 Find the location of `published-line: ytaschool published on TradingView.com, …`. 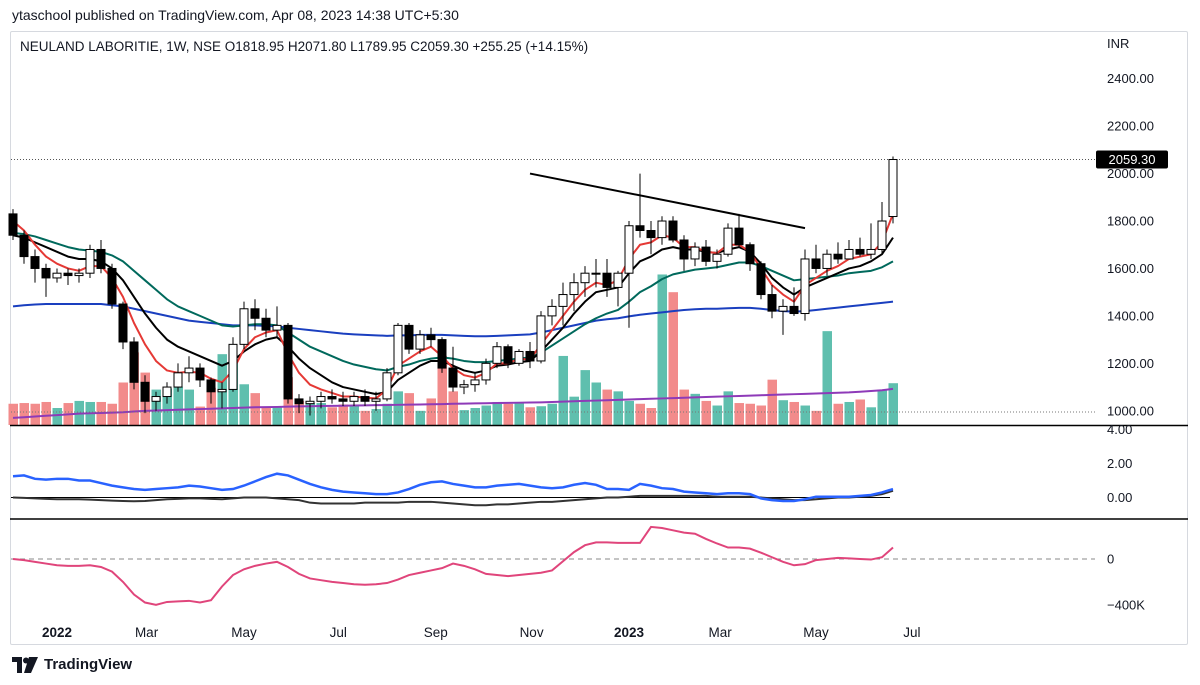

published-line: ytaschool published on TradingView.com, … is located at coordinates (235, 15).